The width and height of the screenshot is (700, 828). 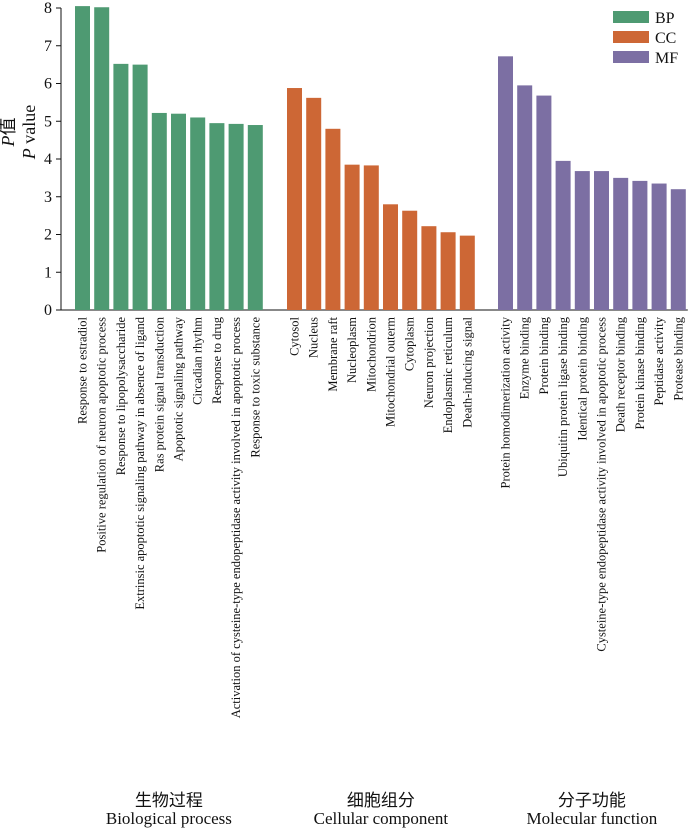 What do you see at coordinates (448, 375) in the screenshot?
I see `category-label-cc-9: Endoplasmic reticulum` at bounding box center [448, 375].